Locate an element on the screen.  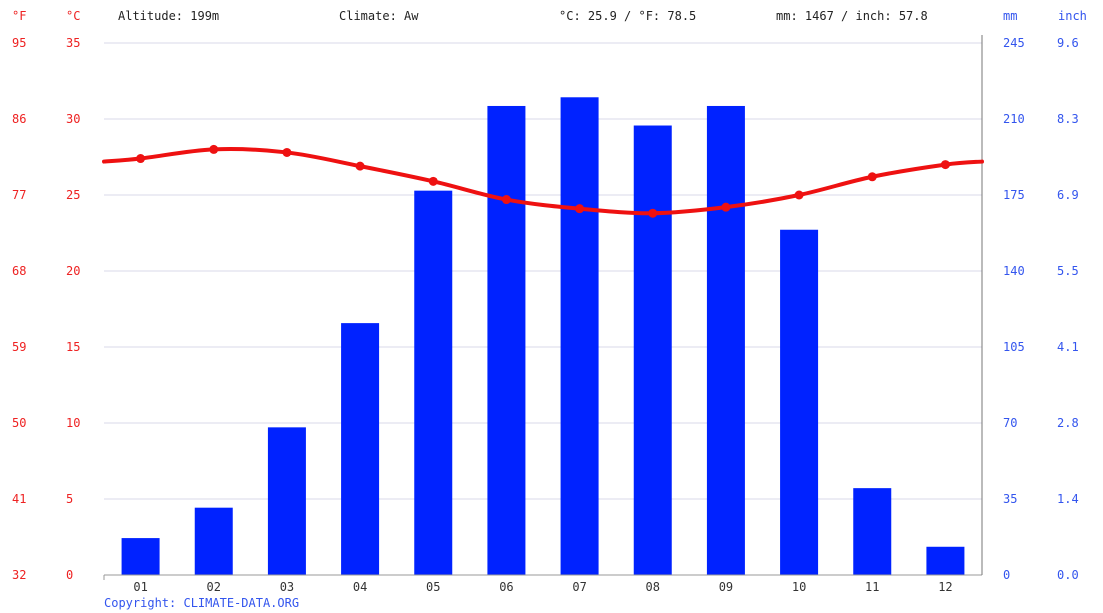
tick-label-inch: 2.8 is located at coordinates (1068, 423).